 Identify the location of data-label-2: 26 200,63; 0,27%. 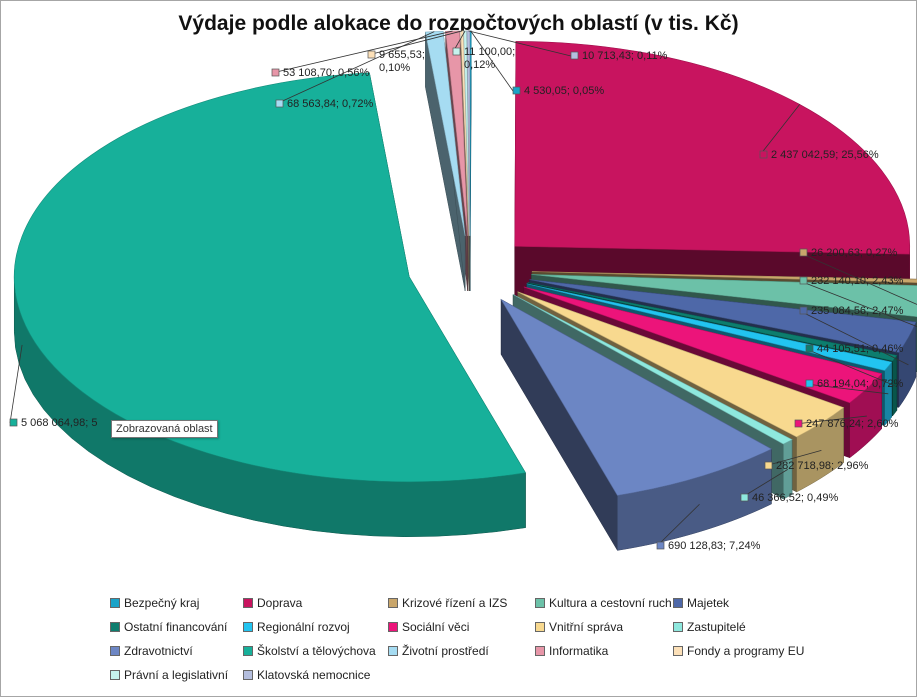
(854, 253).